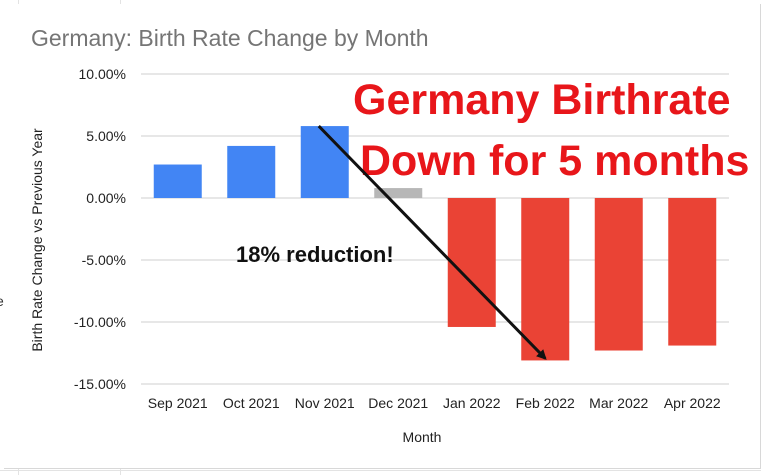  Describe the element at coordinates (102, 74) in the screenshot. I see `y-tick-label: 10.00%` at that location.